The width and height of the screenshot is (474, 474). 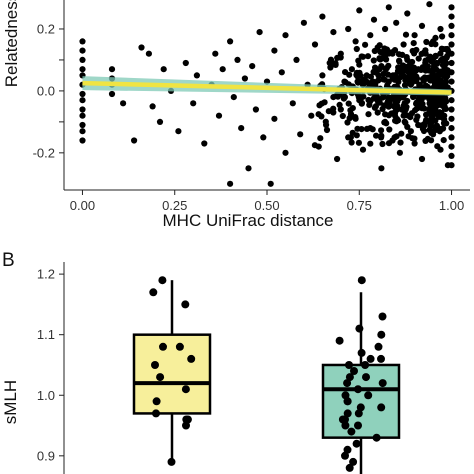 What do you see at coordinates (11, 43) in the screenshot?
I see `y-axis-title: Relatedness` at bounding box center [11, 43].